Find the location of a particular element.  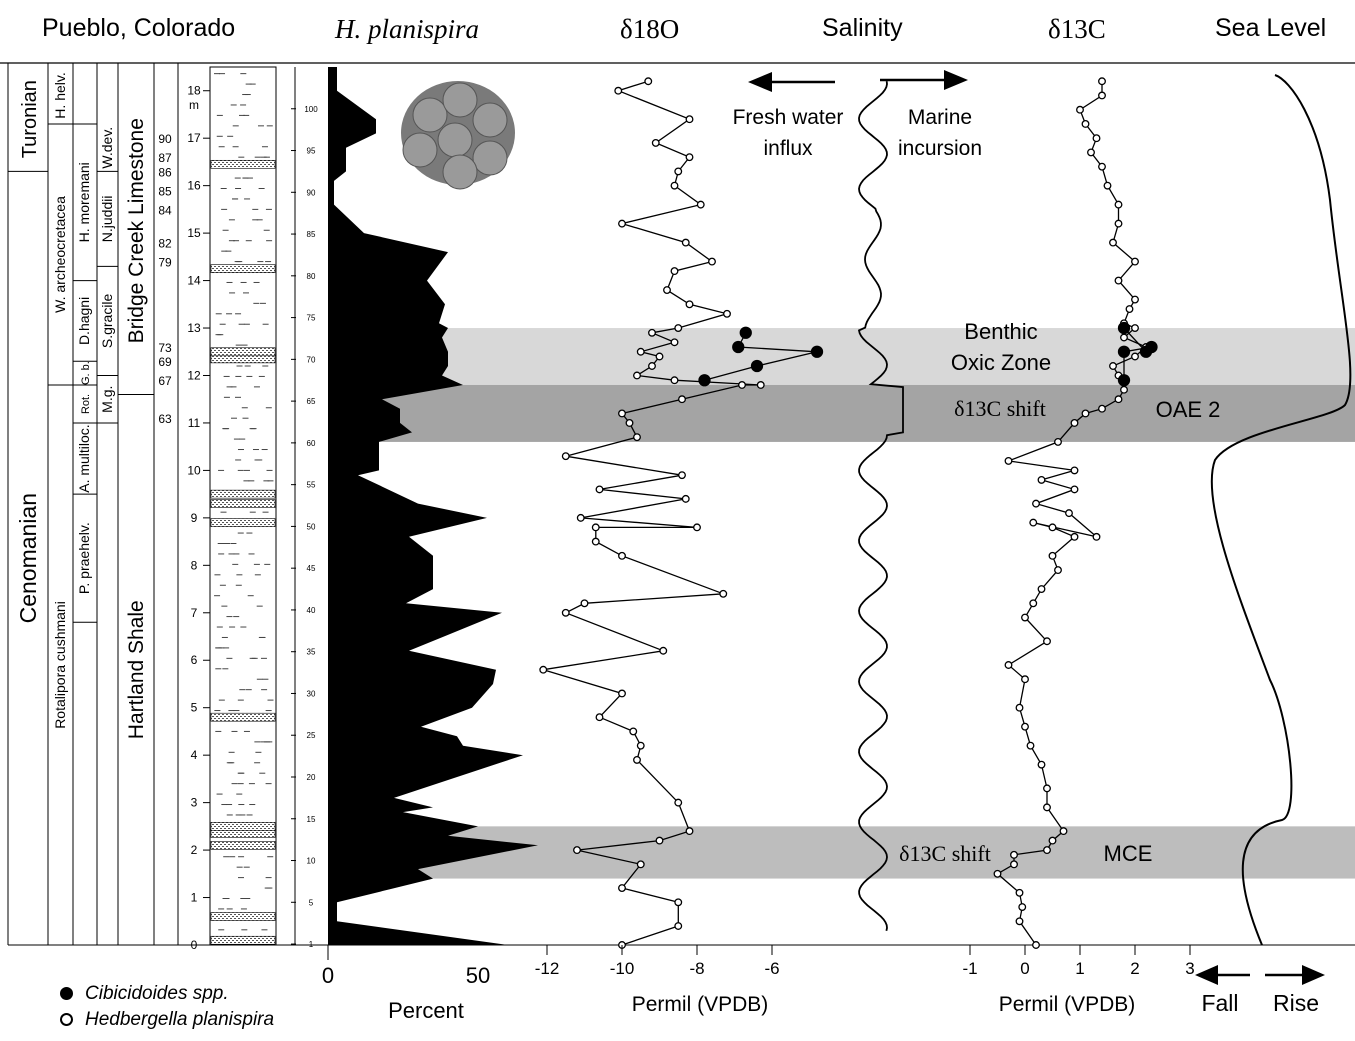

sample-tick-label: 65 is located at coordinates (311, 401).